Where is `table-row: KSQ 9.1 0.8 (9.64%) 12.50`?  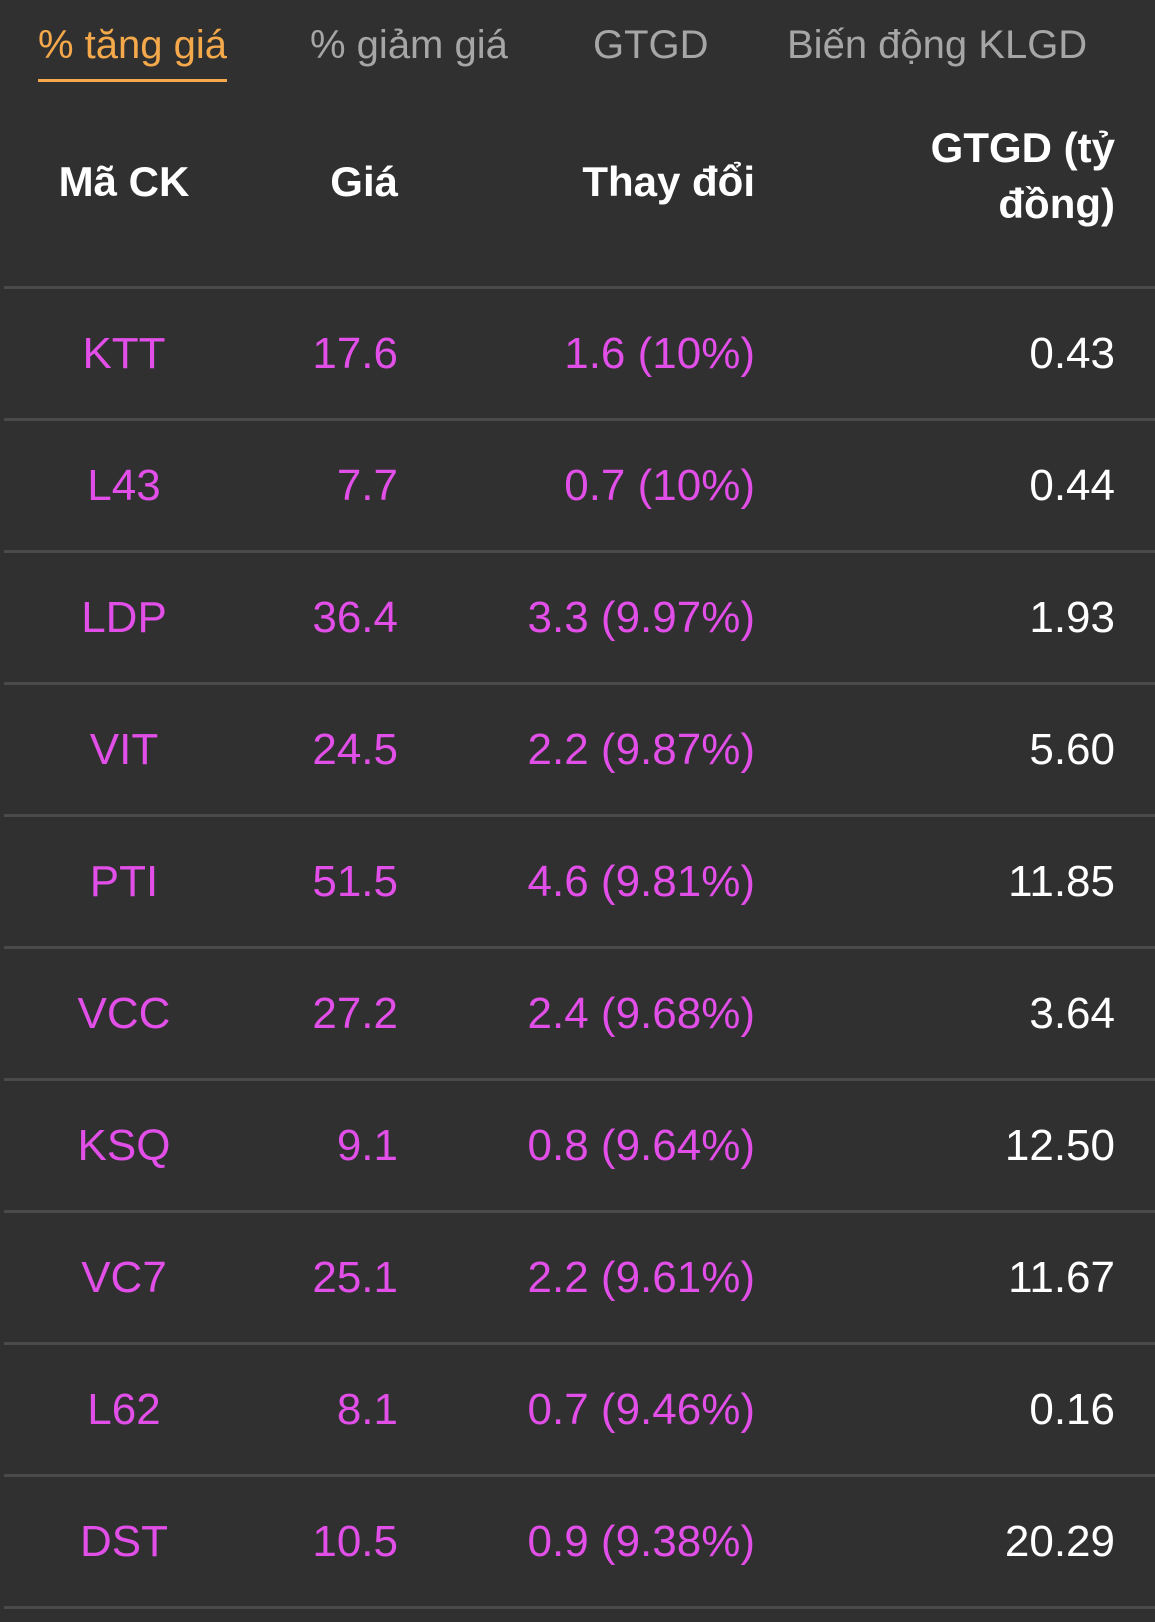
table-row: KSQ 9.1 0.8 (9.64%) 12.50 is located at coordinates (579, 1147).